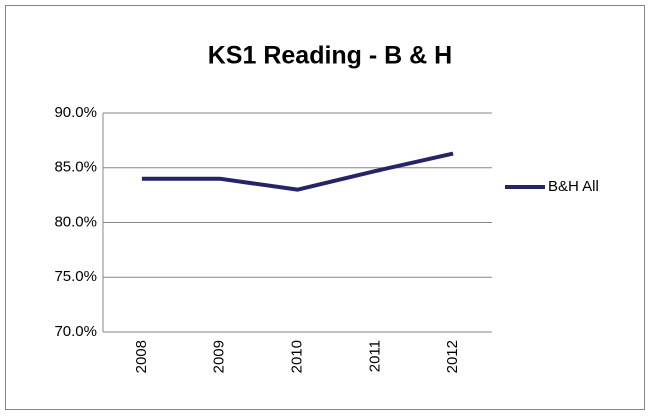 The width and height of the screenshot is (651, 416). Describe the element at coordinates (75, 167) in the screenshot. I see `y-tick-label: 85.0%` at that location.